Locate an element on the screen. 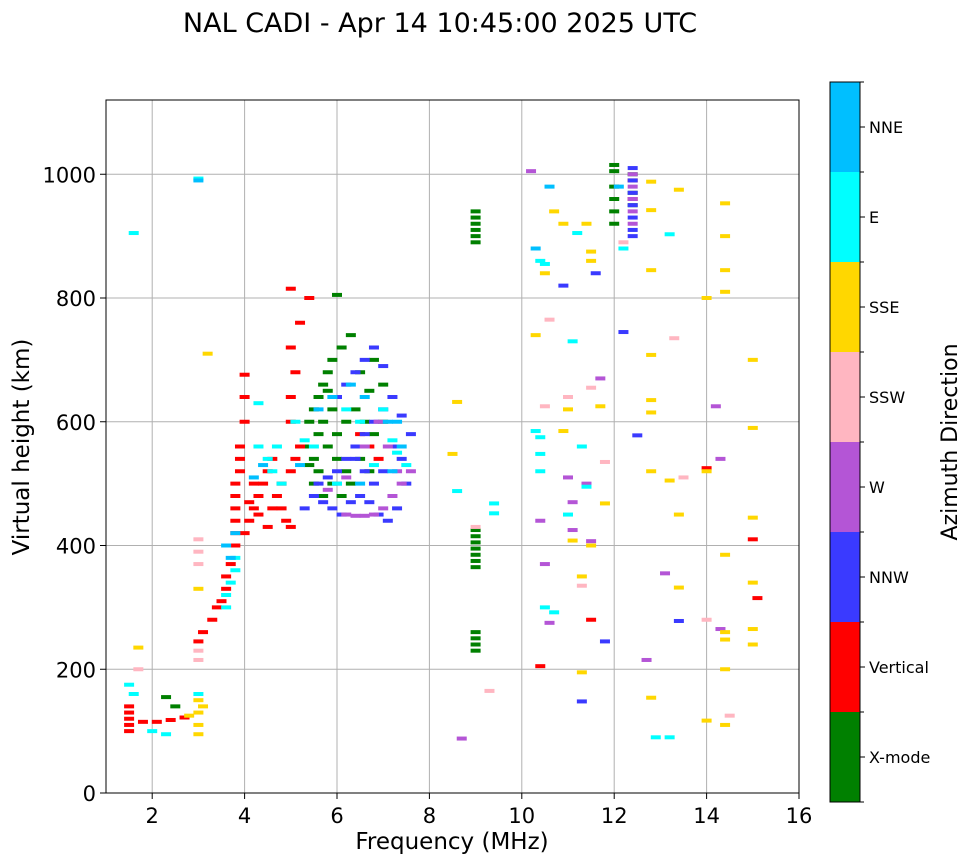 This screenshot has height=865, width=972. colorbar-label: NNW is located at coordinates (889, 577).